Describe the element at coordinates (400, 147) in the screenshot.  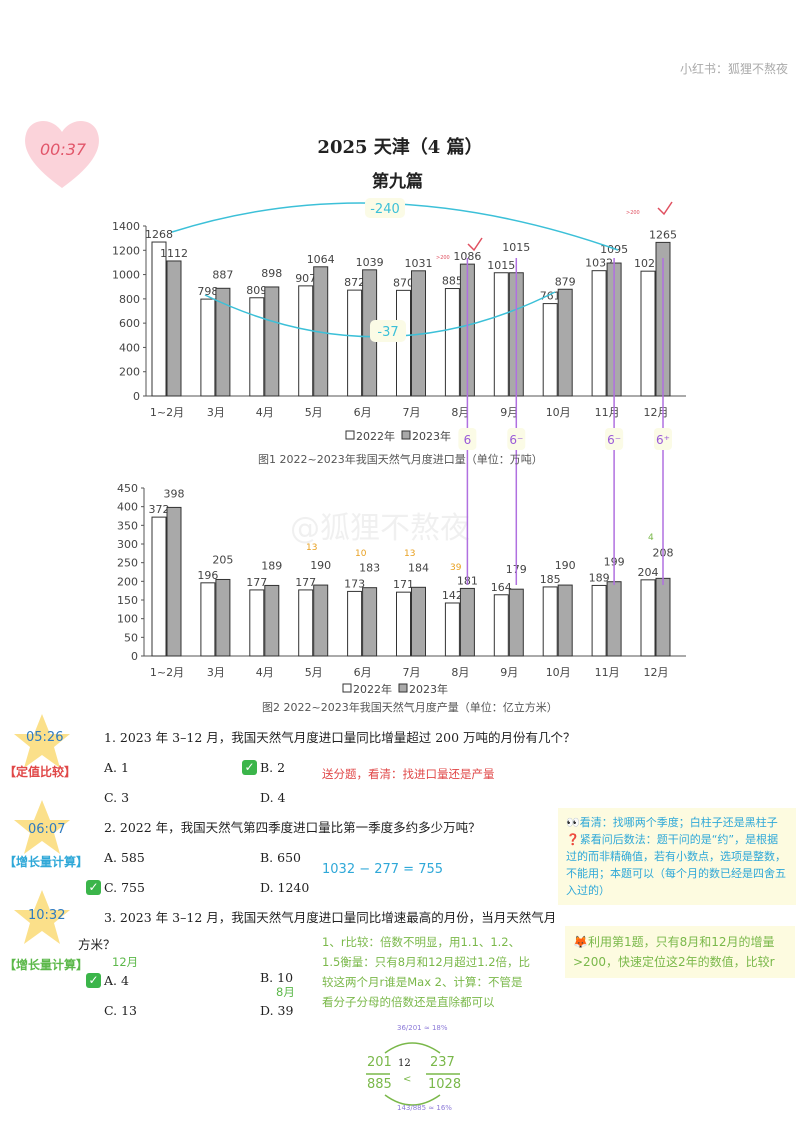
I see `page-title: 2025 天津（4 篇）` at that location.